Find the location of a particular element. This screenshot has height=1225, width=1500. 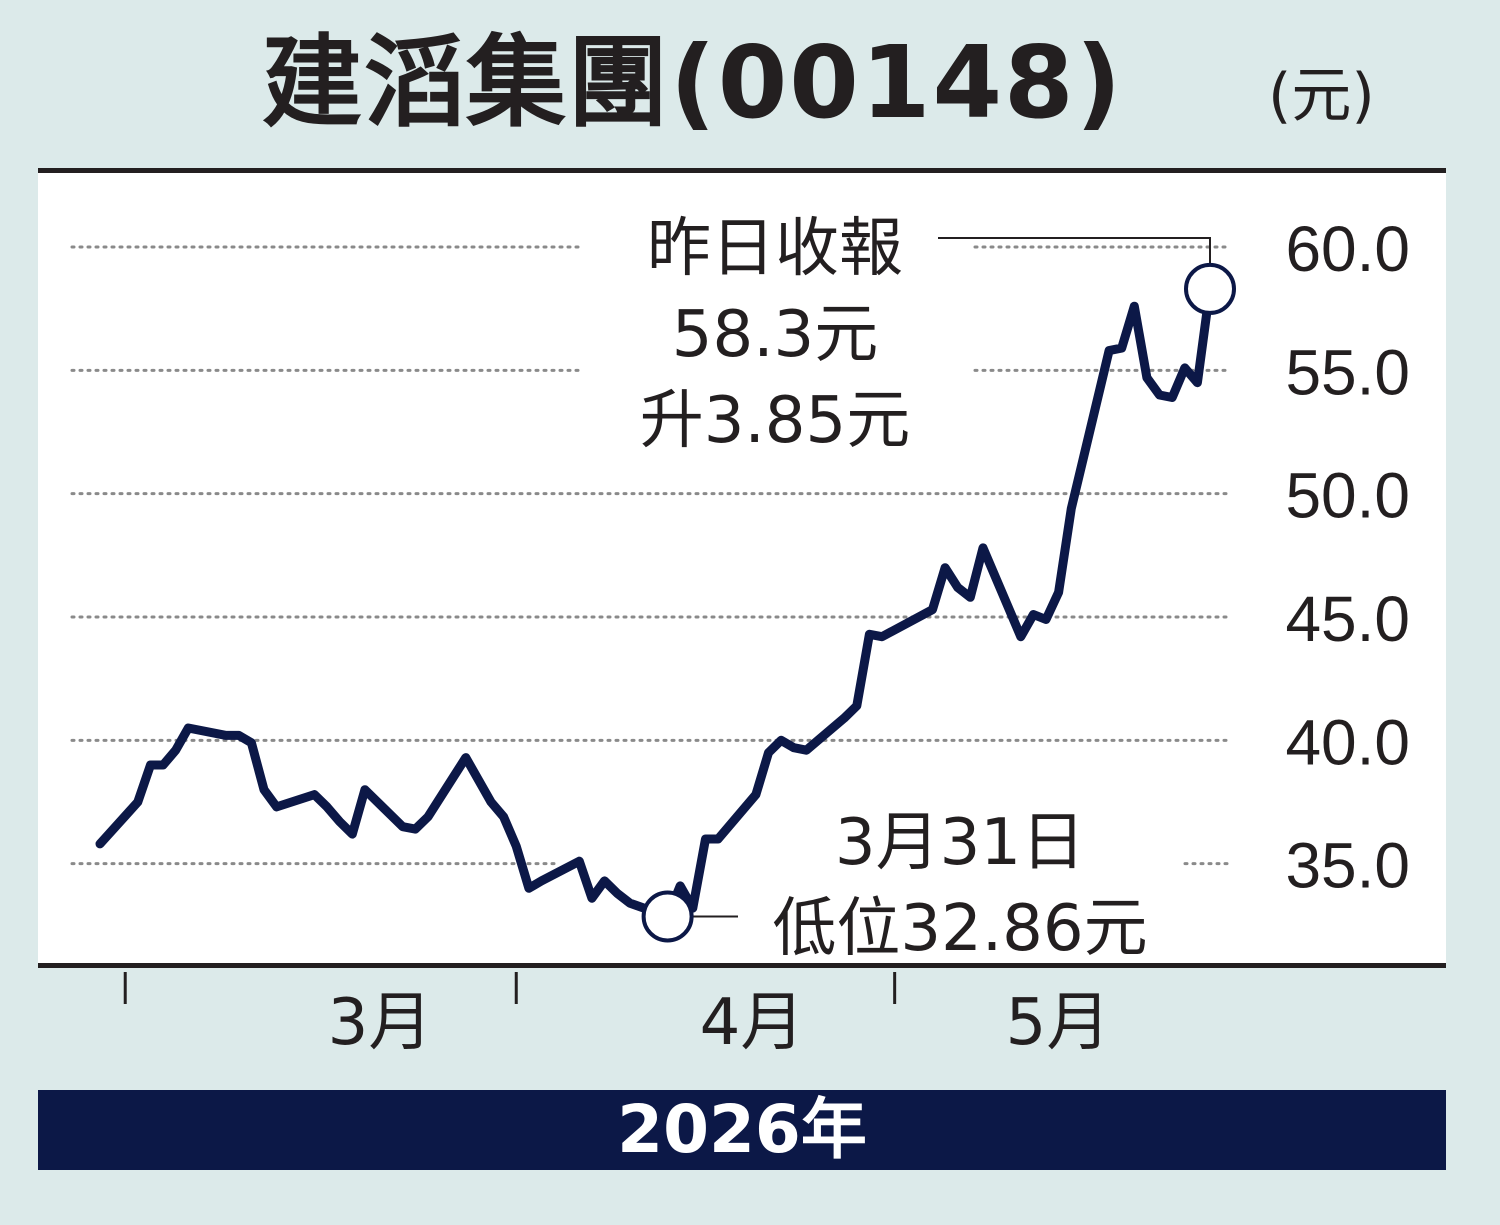

y-tick-label: 55.0 is located at coordinates (1347, 372).